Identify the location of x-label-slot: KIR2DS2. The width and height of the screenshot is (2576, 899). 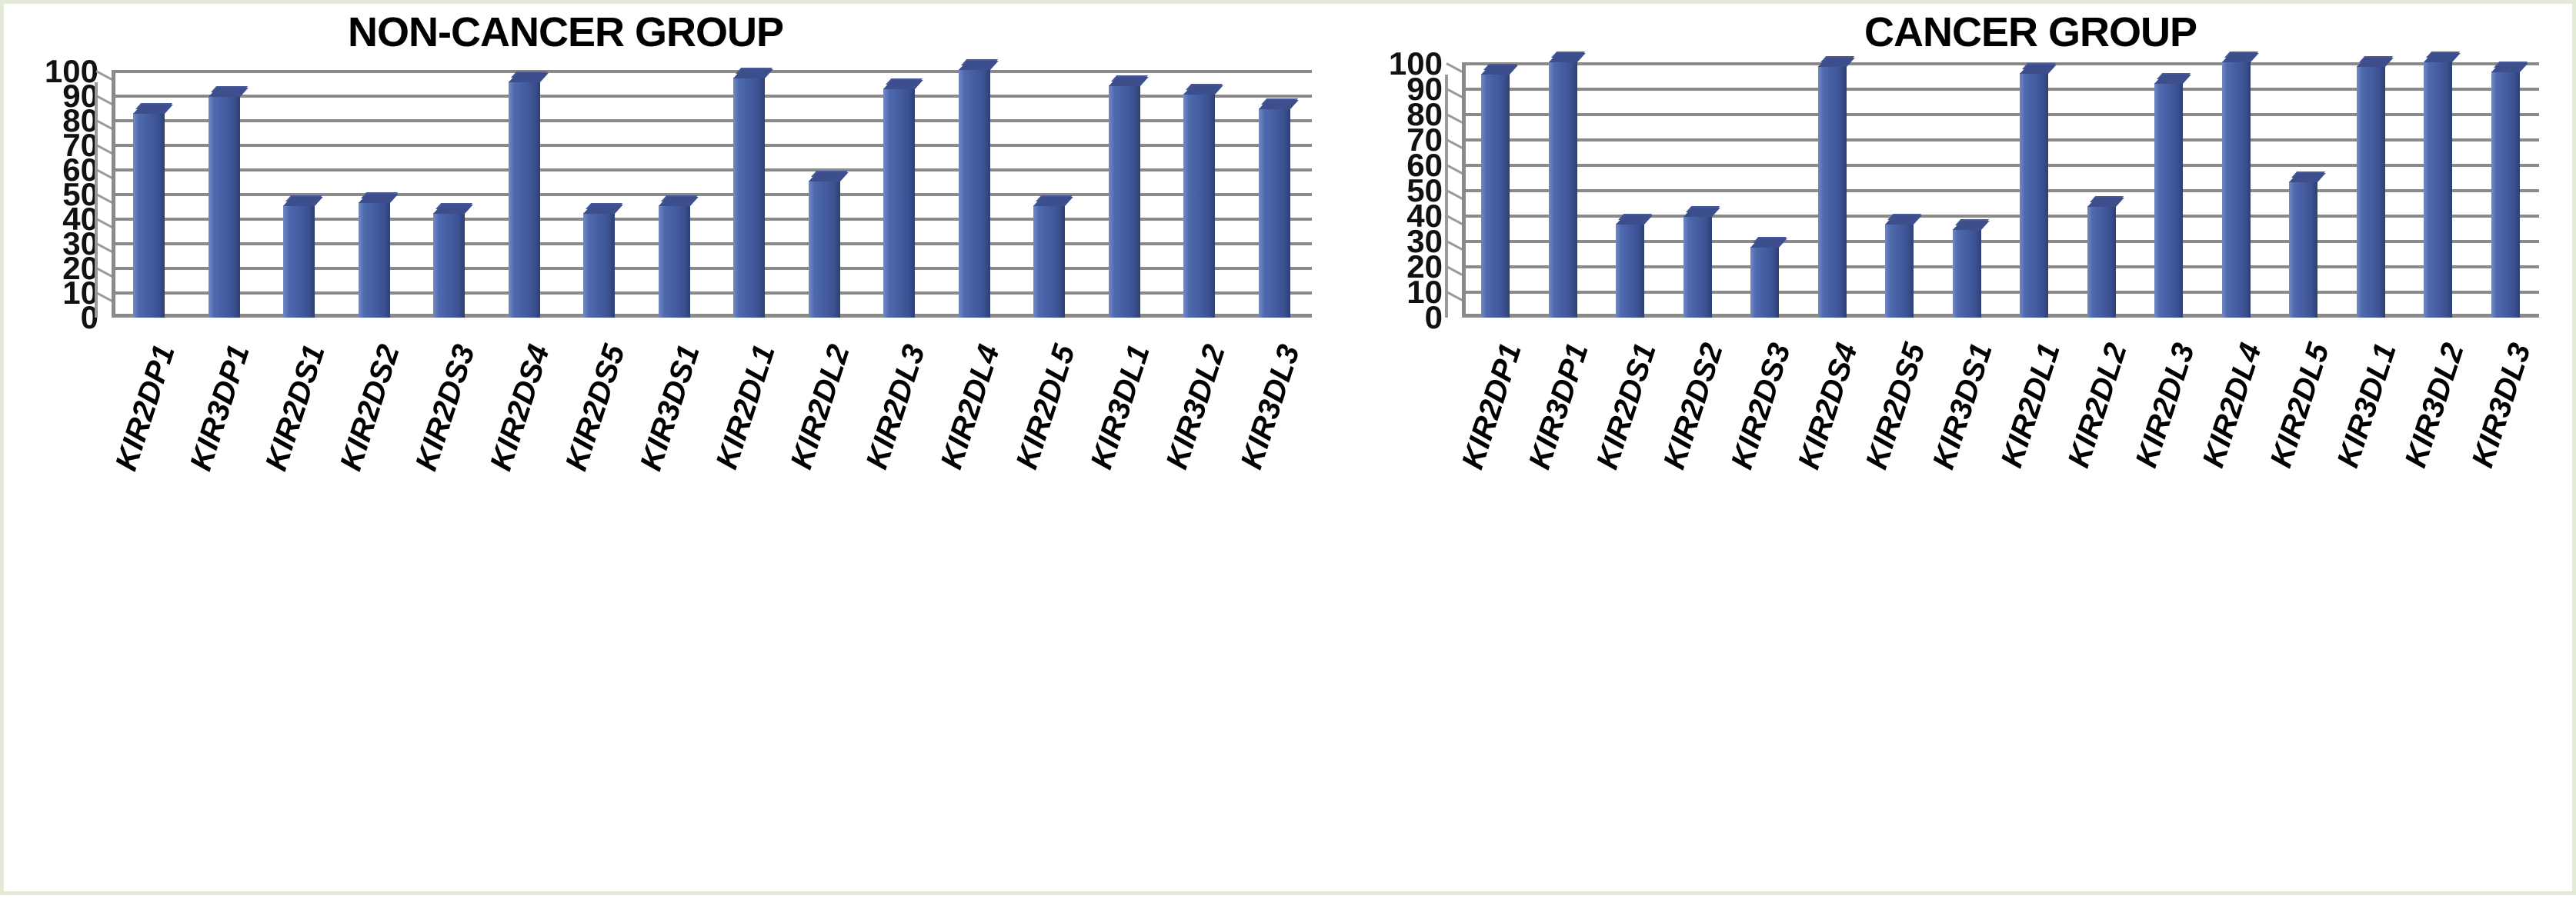
(1694, 450).